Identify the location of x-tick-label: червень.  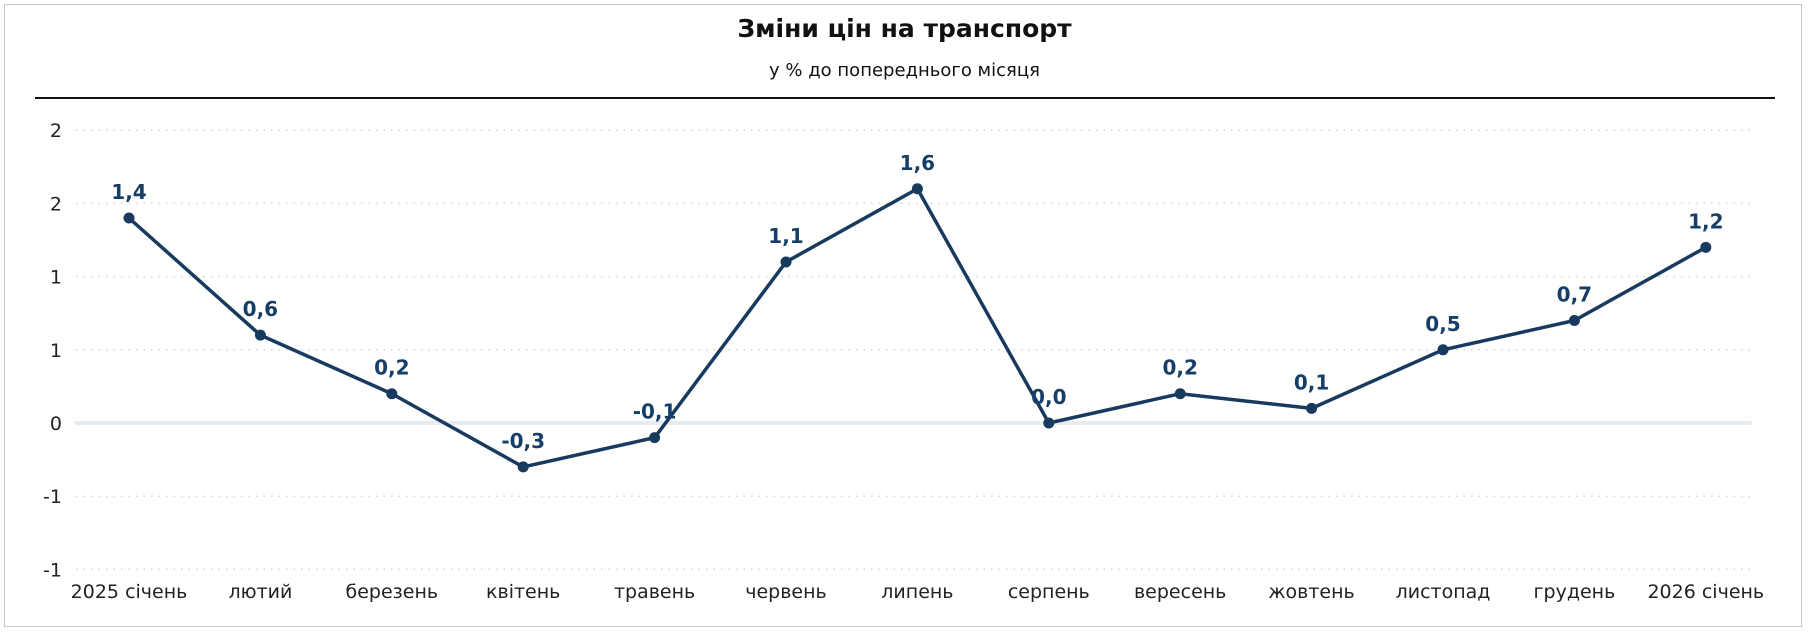
(785, 592).